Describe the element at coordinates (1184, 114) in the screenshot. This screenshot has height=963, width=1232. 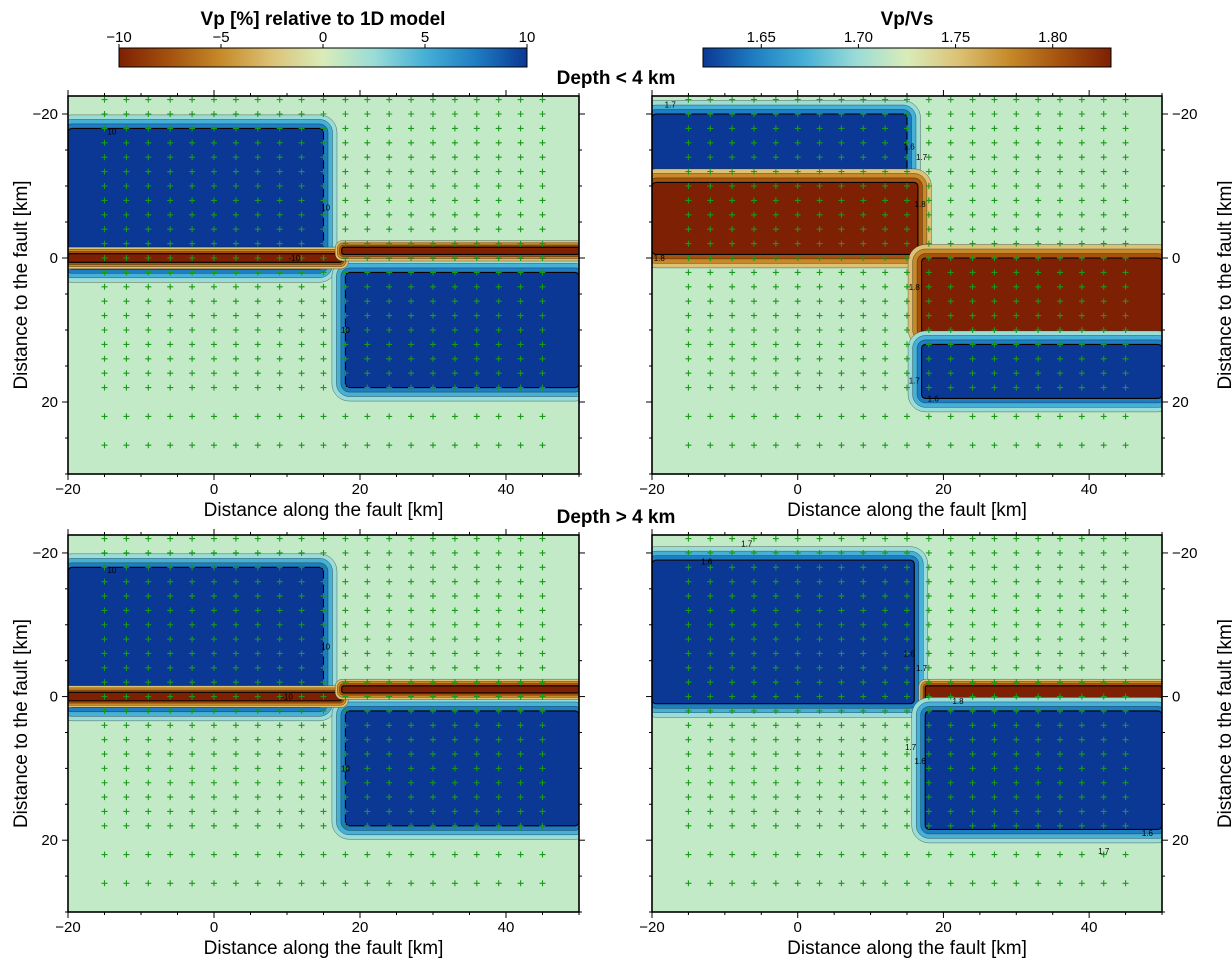
I see `y-tick-label: −20` at that location.